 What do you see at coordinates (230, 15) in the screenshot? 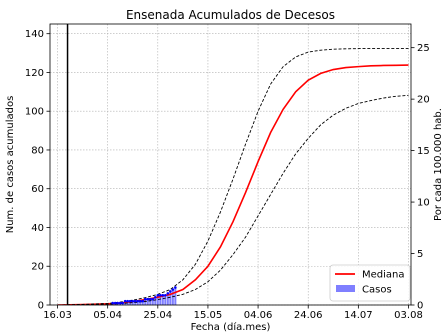
I see `chart-title: Ensenada Acumulados de Decesos` at bounding box center [230, 15].